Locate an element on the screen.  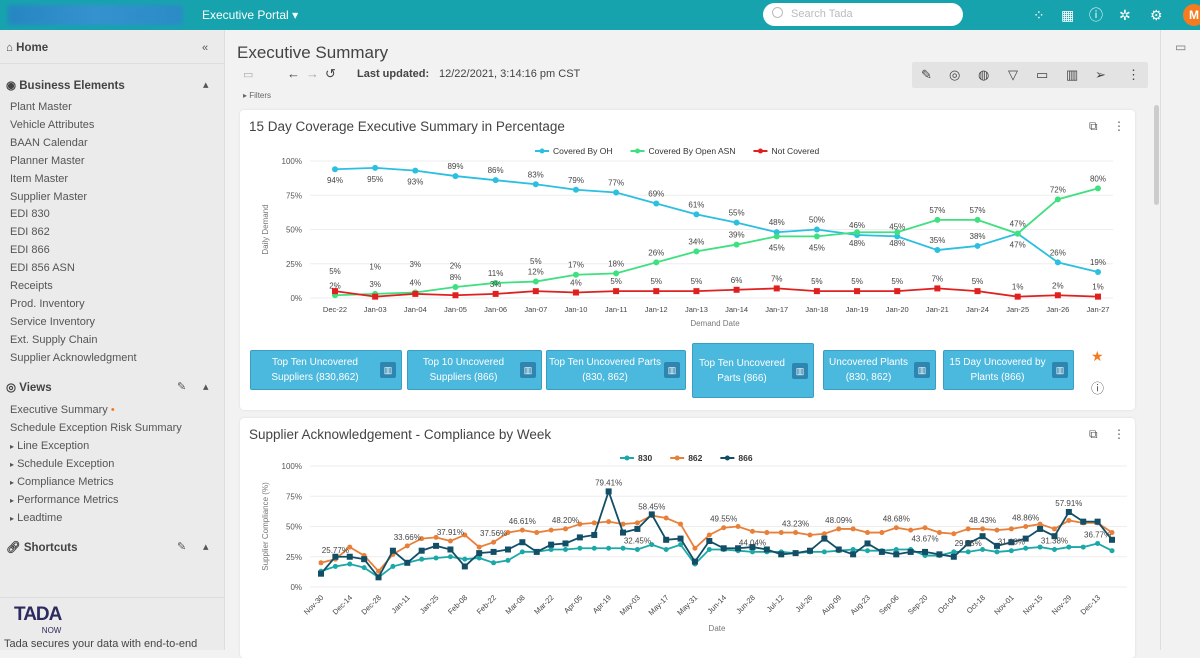
sidebar-item: Item Master is located at coordinates (39, 178).